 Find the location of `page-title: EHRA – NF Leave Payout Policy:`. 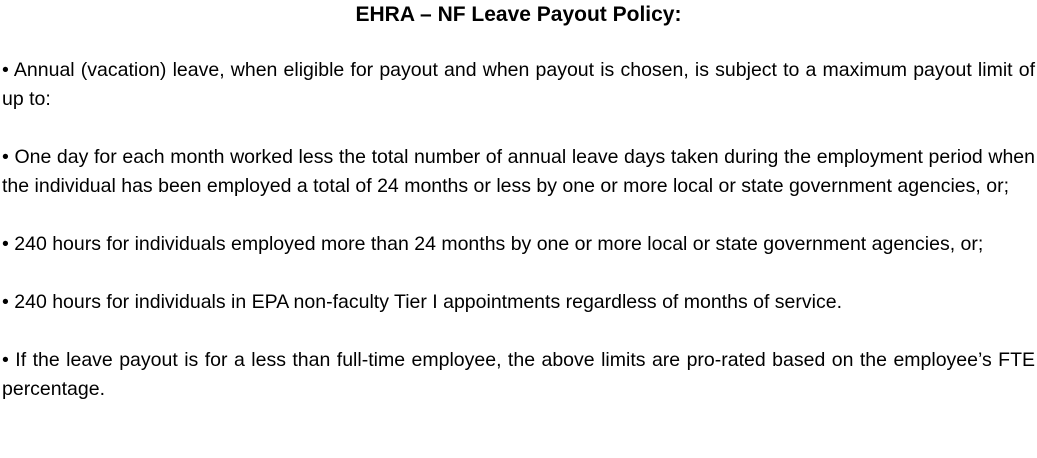

page-title: EHRA – NF Leave Payout Policy: is located at coordinates (518, 14).